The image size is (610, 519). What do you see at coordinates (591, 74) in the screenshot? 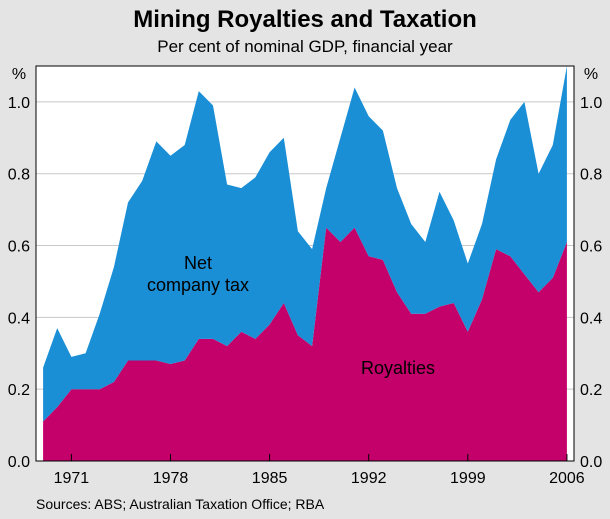
I see `y-axis-unit-right: %` at bounding box center [591, 74].